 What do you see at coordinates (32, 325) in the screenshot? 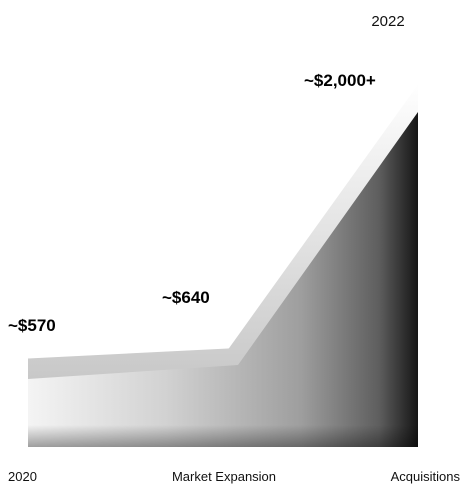
I see `value-label: ~$570` at bounding box center [32, 325].